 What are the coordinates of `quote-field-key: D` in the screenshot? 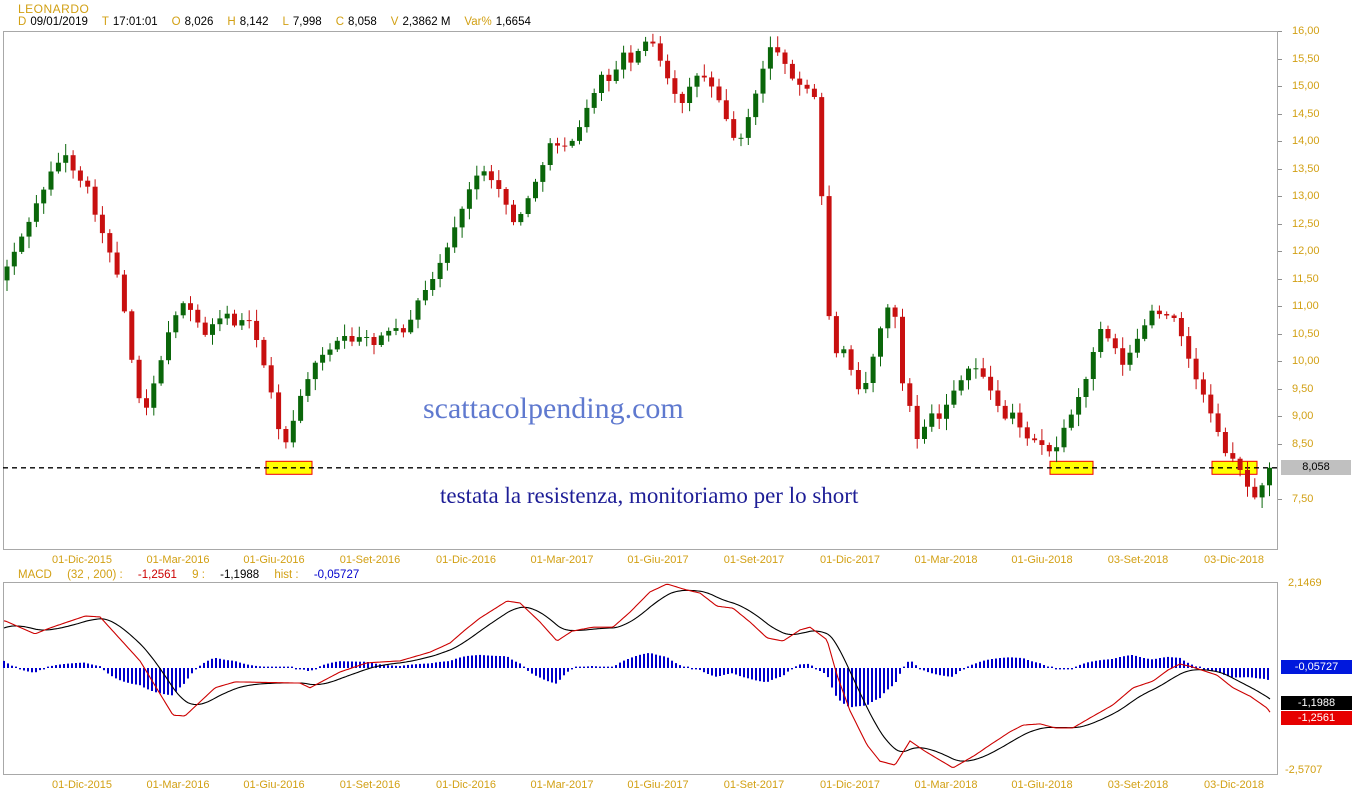 It's located at (22, 22).